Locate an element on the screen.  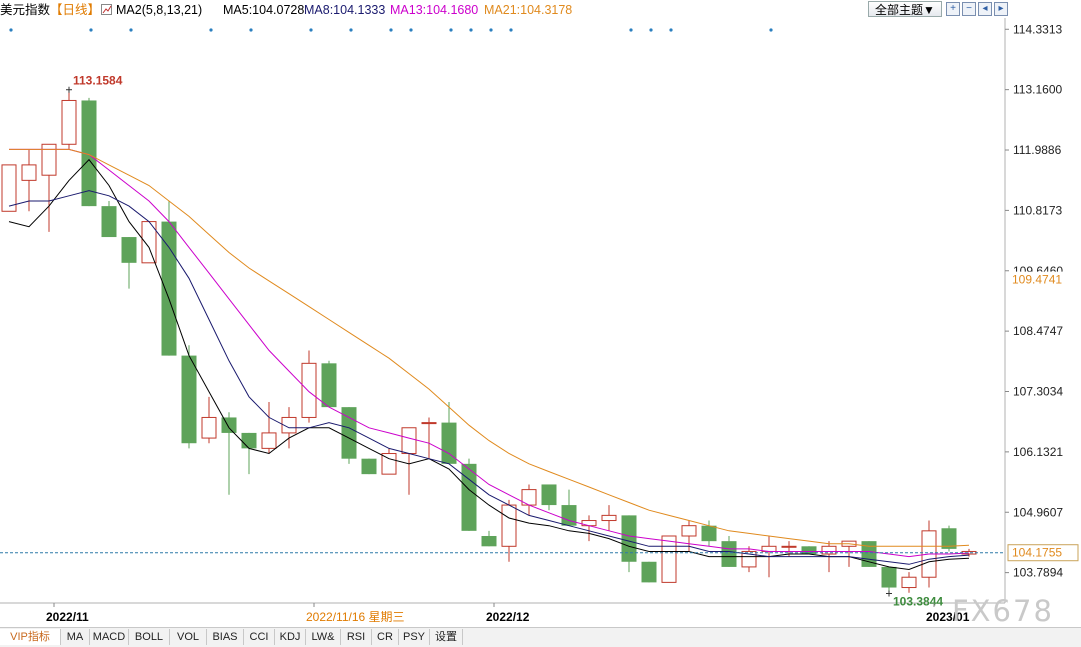
y-tick-label: 108.4747 is located at coordinates (1038, 331).